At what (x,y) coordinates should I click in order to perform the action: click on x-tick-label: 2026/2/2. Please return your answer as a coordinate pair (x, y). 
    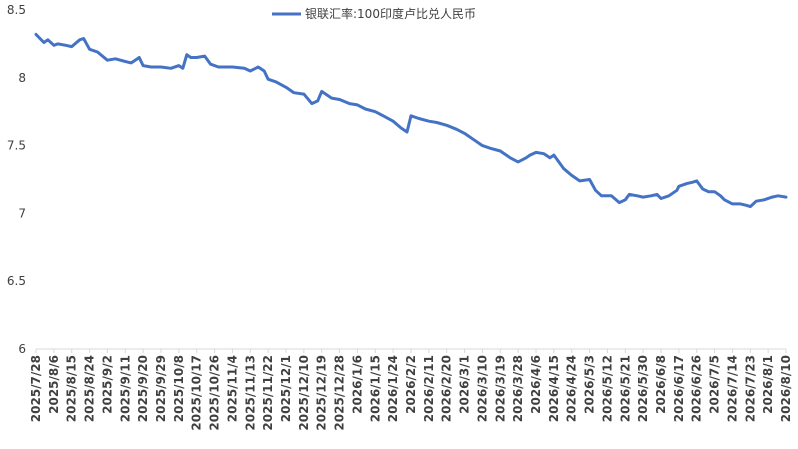
    Looking at the image, I should click on (411, 384).